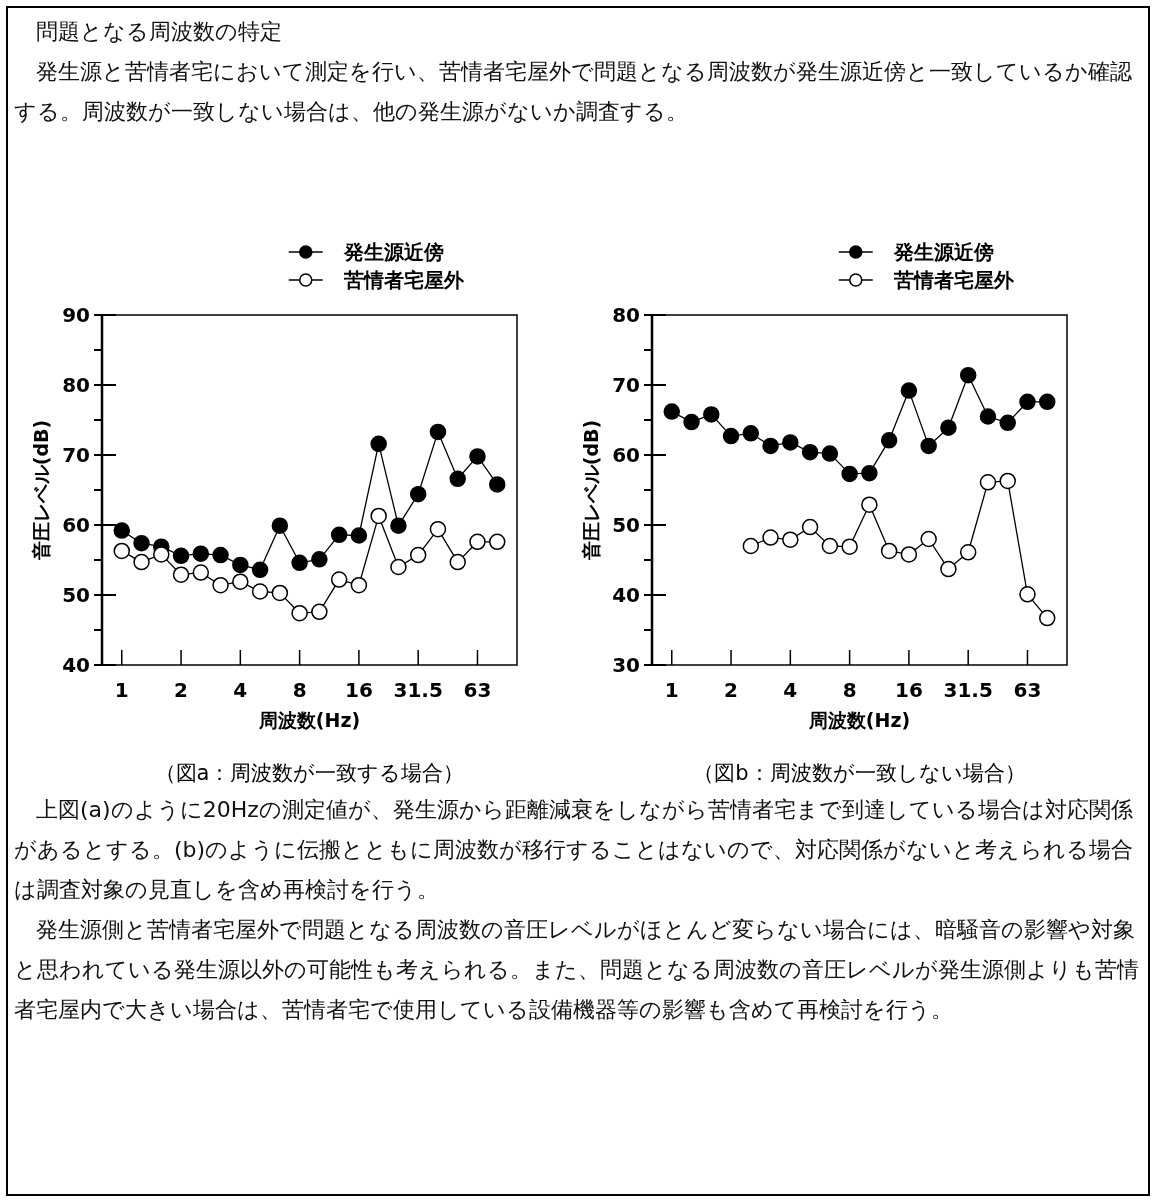 The height and width of the screenshot is (1201, 1155). I want to click on x-tick-label: 8, so click(299, 690).